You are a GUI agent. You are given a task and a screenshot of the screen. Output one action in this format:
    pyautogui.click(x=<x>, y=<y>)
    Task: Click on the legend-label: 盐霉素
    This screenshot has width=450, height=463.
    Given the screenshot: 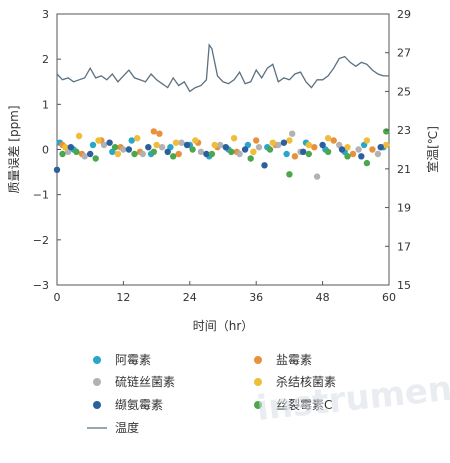 What is the action you would take?
    pyautogui.click(x=294, y=360)
    